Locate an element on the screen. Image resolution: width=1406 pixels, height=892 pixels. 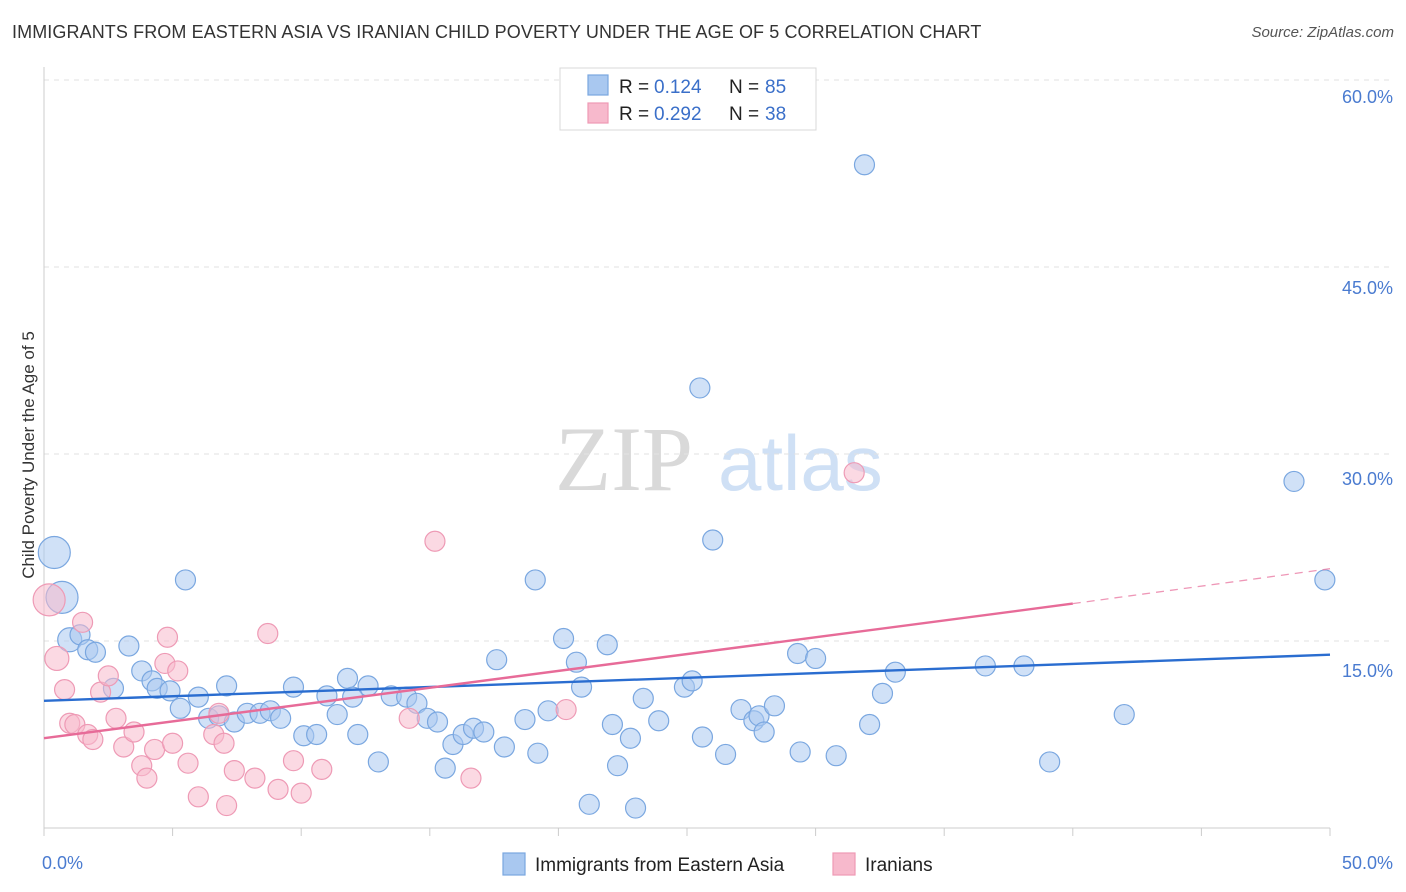
legend-swatch-pink is located at coordinates (598, 113).